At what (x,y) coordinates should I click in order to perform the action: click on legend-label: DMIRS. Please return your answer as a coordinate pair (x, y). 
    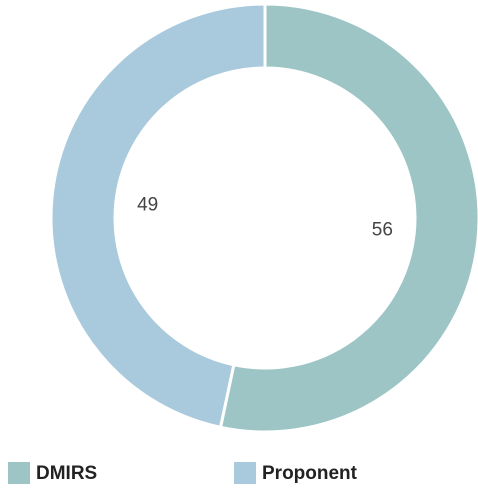
    Looking at the image, I should click on (66, 473).